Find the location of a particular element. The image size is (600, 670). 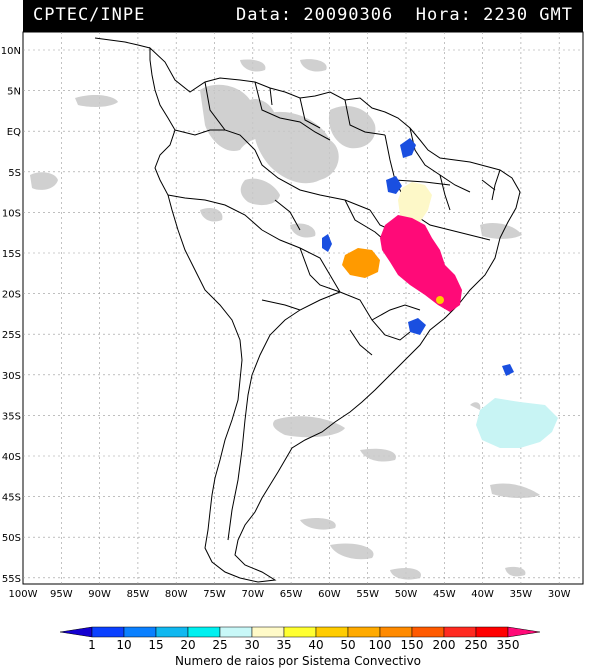

colorbar-tick-label: 100 is located at coordinates (380, 645).